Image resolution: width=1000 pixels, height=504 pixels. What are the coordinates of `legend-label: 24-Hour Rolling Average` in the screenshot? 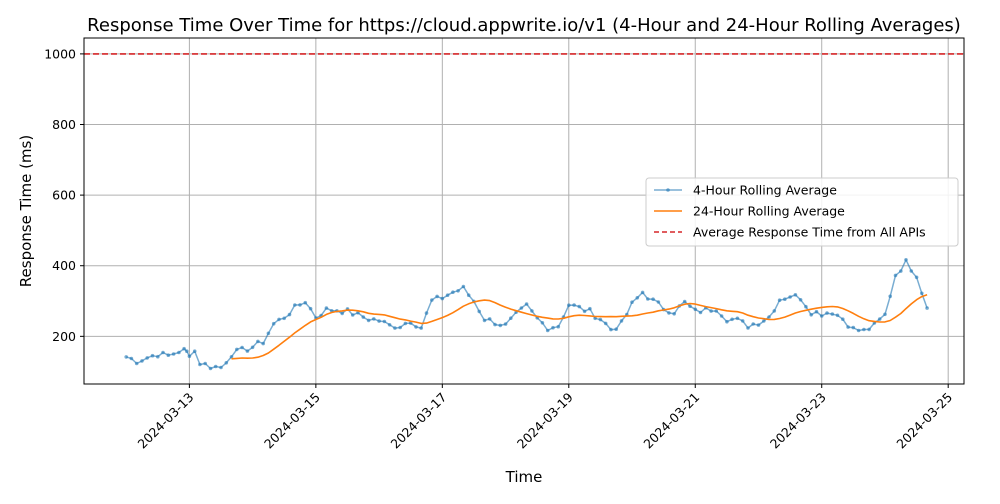 It's located at (769, 211).